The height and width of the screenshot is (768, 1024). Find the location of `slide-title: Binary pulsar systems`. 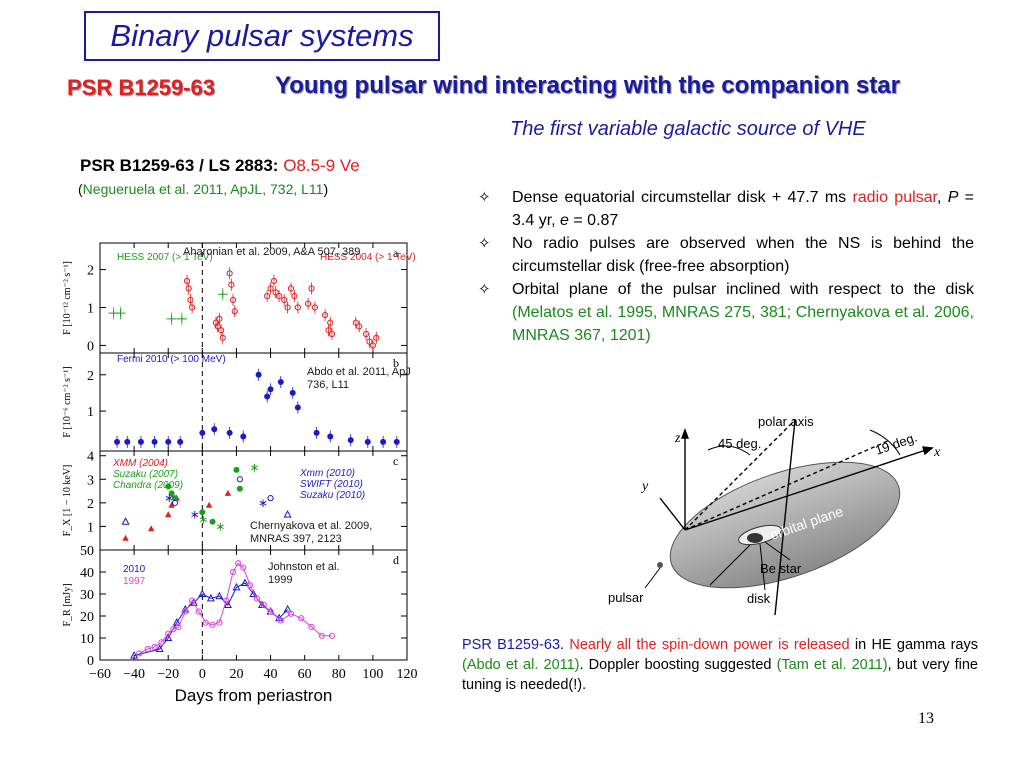

slide-title: Binary pulsar systems is located at coordinates (262, 35).